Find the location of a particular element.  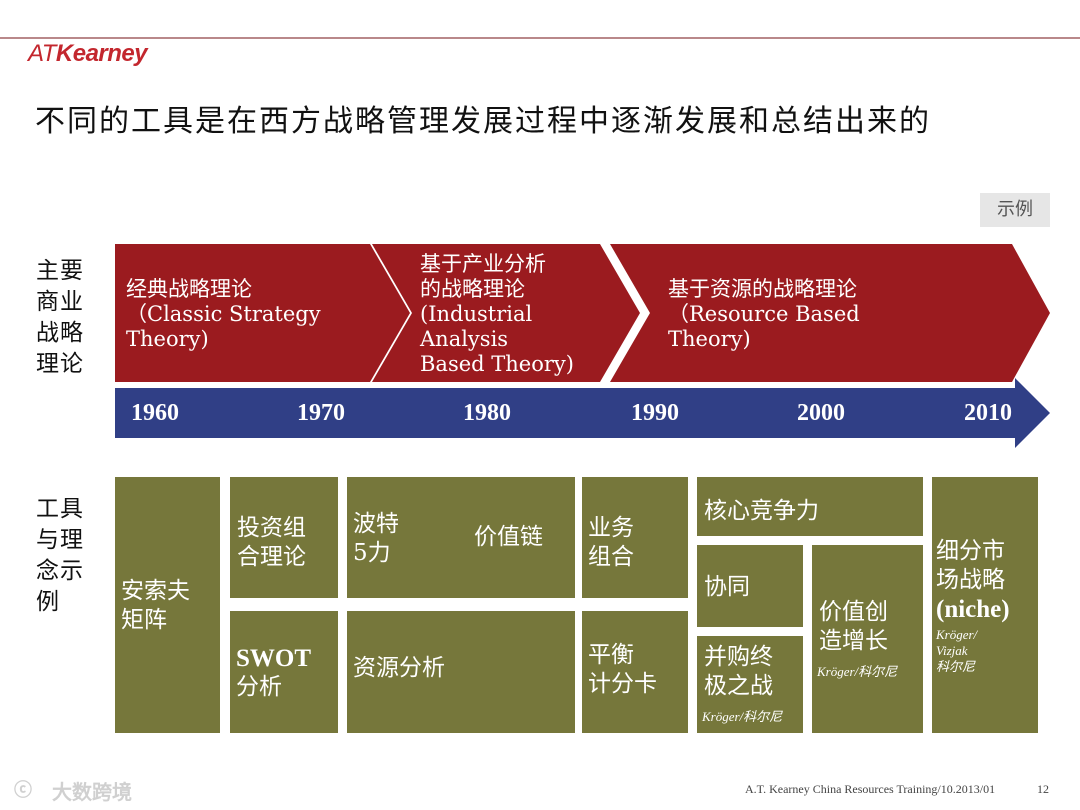

page-title: 不同的工具是在西方战略管理发展过程中逐渐发展和总结出来的 is located at coordinates (483, 121).